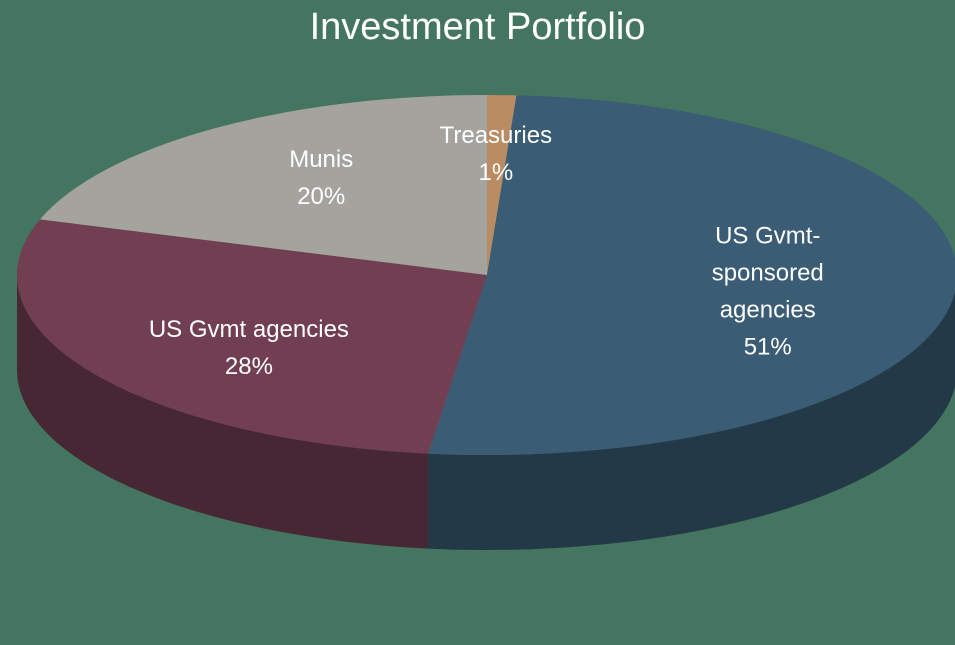  What do you see at coordinates (321, 159) in the screenshot?
I see `slice-name: Munis` at bounding box center [321, 159].